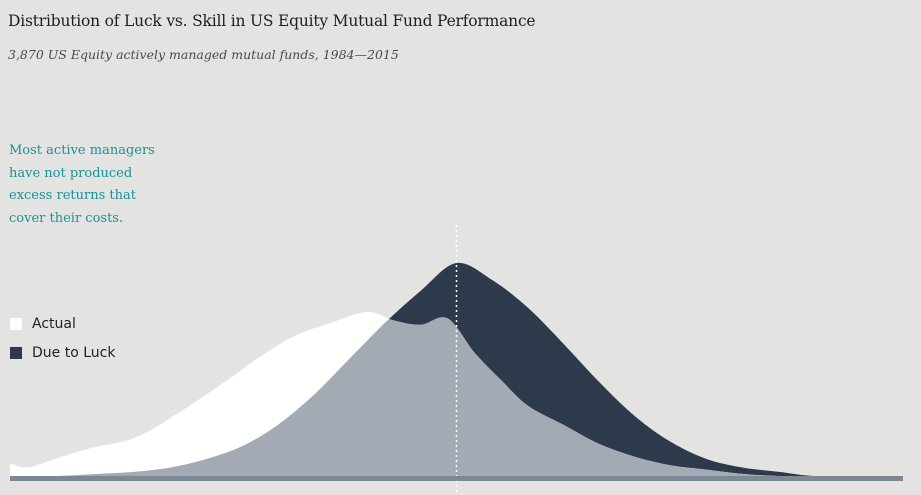 Image resolution: width=921 pixels, height=495 pixels. Describe the element at coordinates (16, 323) in the screenshot. I see `legend-swatch-actual` at that location.